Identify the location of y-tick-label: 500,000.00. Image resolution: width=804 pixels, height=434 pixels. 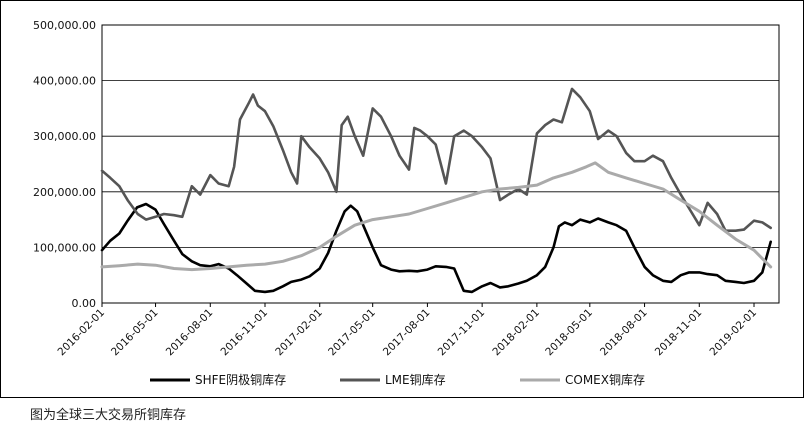
(64, 25).